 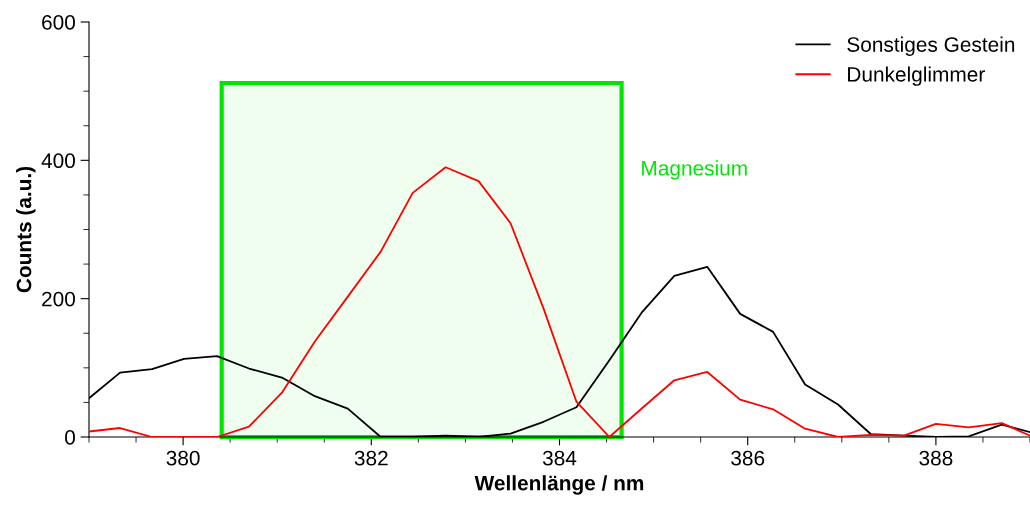 What do you see at coordinates (26, 229) in the screenshot?
I see `y-axis-title: Counts (a.u.)` at bounding box center [26, 229].